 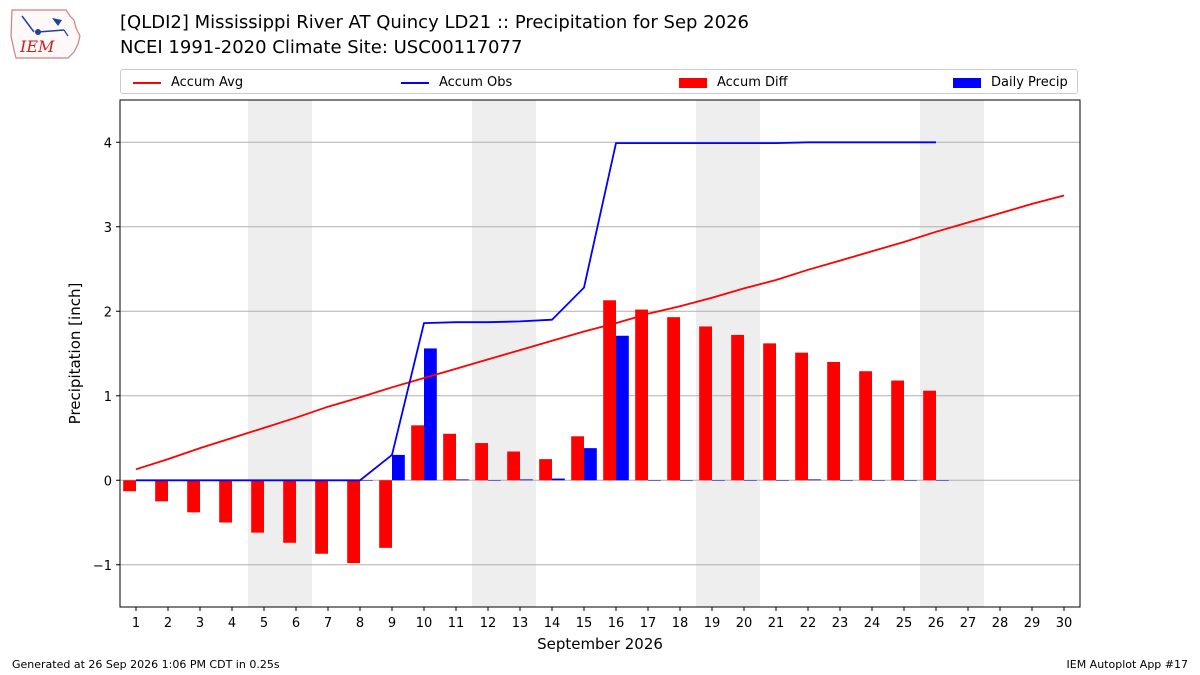 I want to click on x-tick-label: 24, so click(x=872, y=623).